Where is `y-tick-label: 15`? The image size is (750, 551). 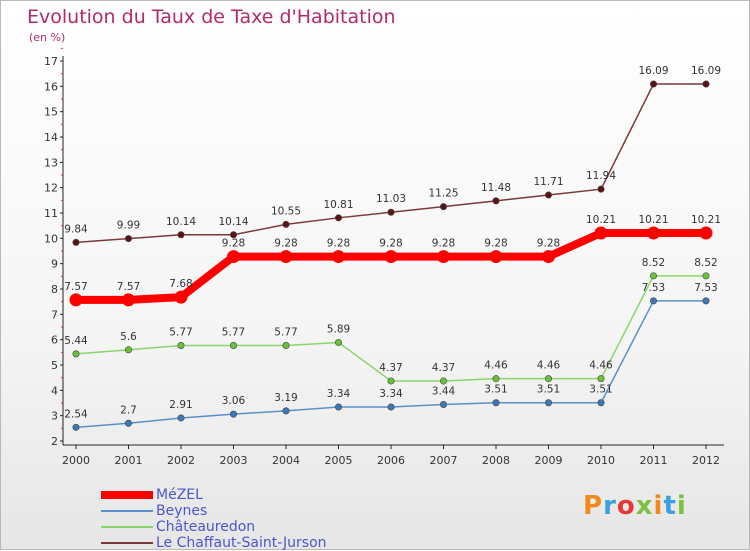 y-tick-label: 15 is located at coordinates (51, 112).